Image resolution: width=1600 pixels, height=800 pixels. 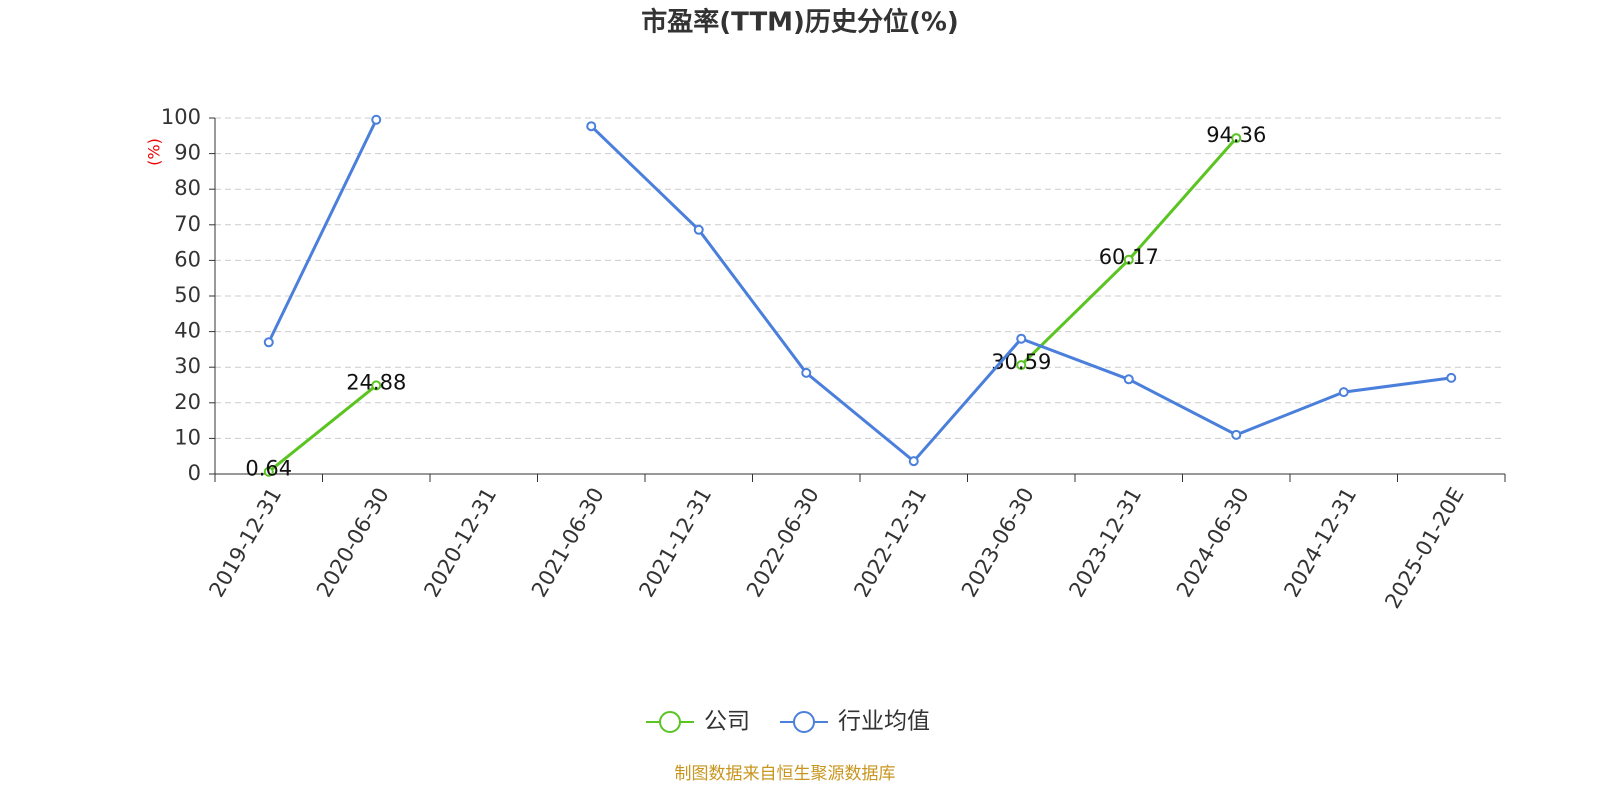 What do you see at coordinates (187, 259) in the screenshot?
I see `y-tick-label: 60` at bounding box center [187, 259].